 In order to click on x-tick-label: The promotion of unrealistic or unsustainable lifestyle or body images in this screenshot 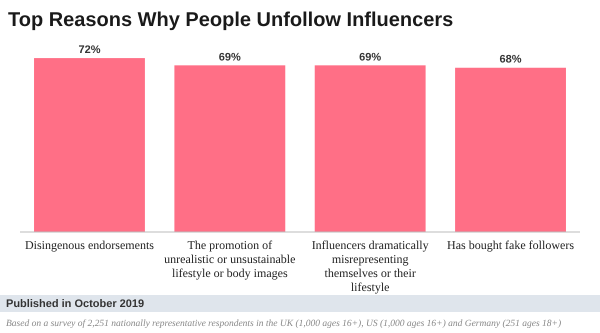, I will do `click(230, 259)`.